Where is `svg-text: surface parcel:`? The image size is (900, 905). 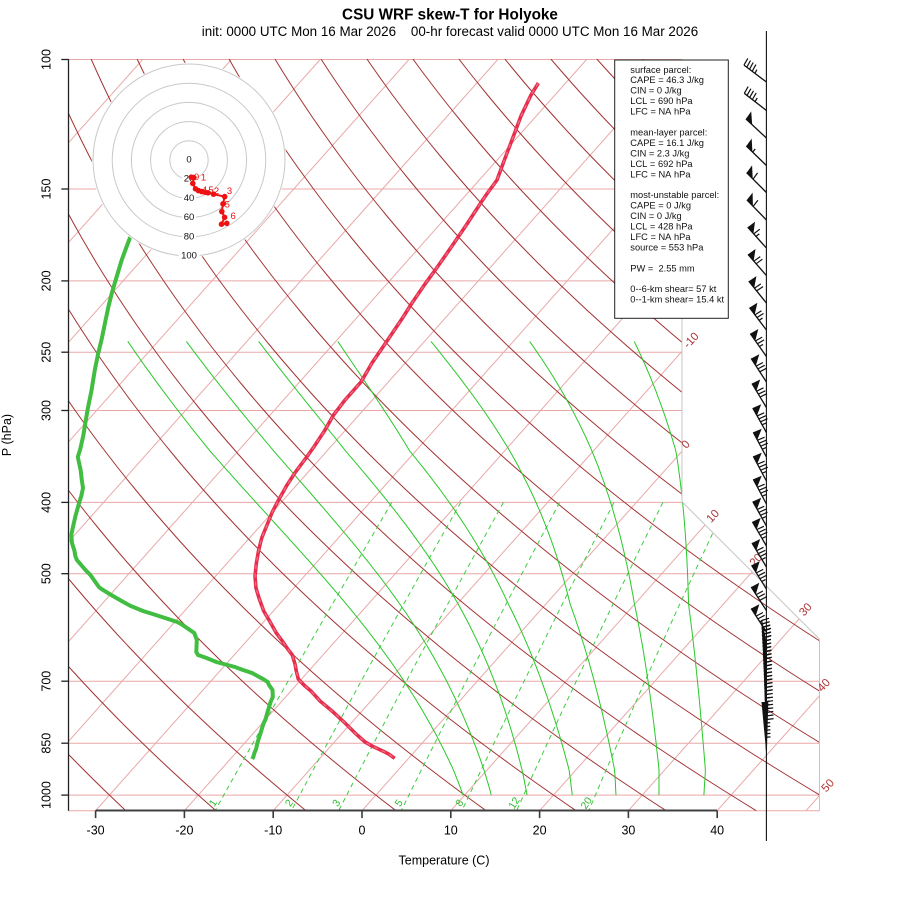
svg-text: surface parcel: is located at coordinates (660, 70).